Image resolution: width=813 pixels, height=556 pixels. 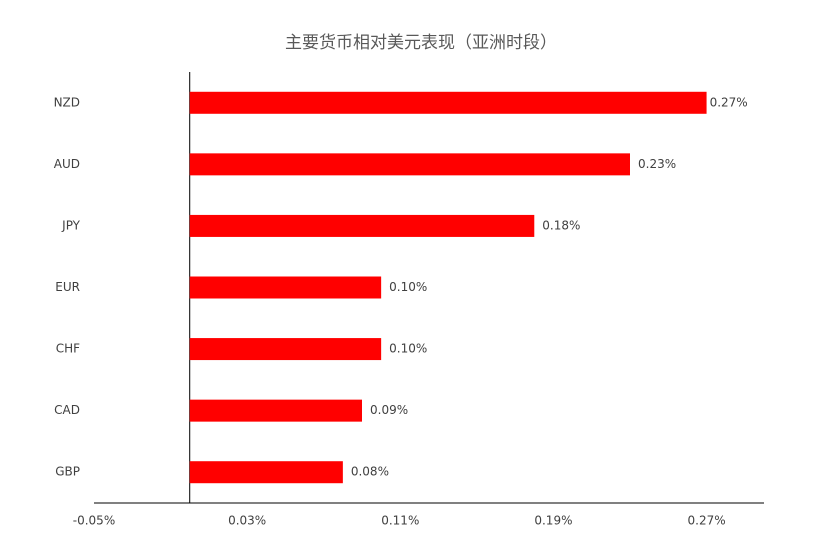 What do you see at coordinates (729, 102) in the screenshot?
I see `data-label: 0.27%` at bounding box center [729, 102].